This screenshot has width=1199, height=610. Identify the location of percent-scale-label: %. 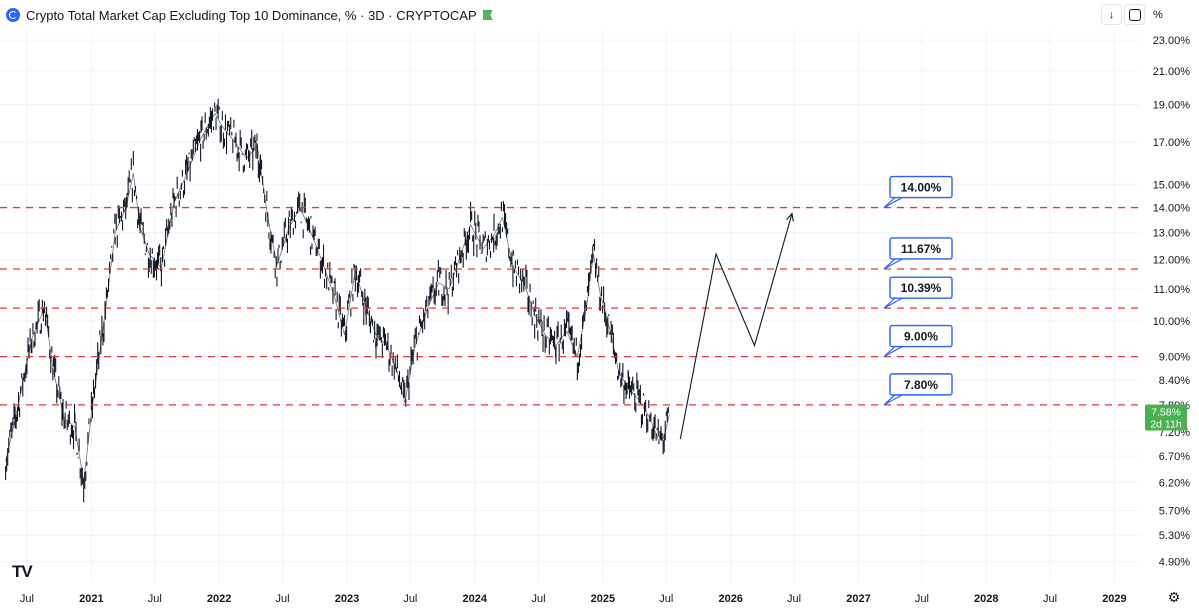
(1158, 14).